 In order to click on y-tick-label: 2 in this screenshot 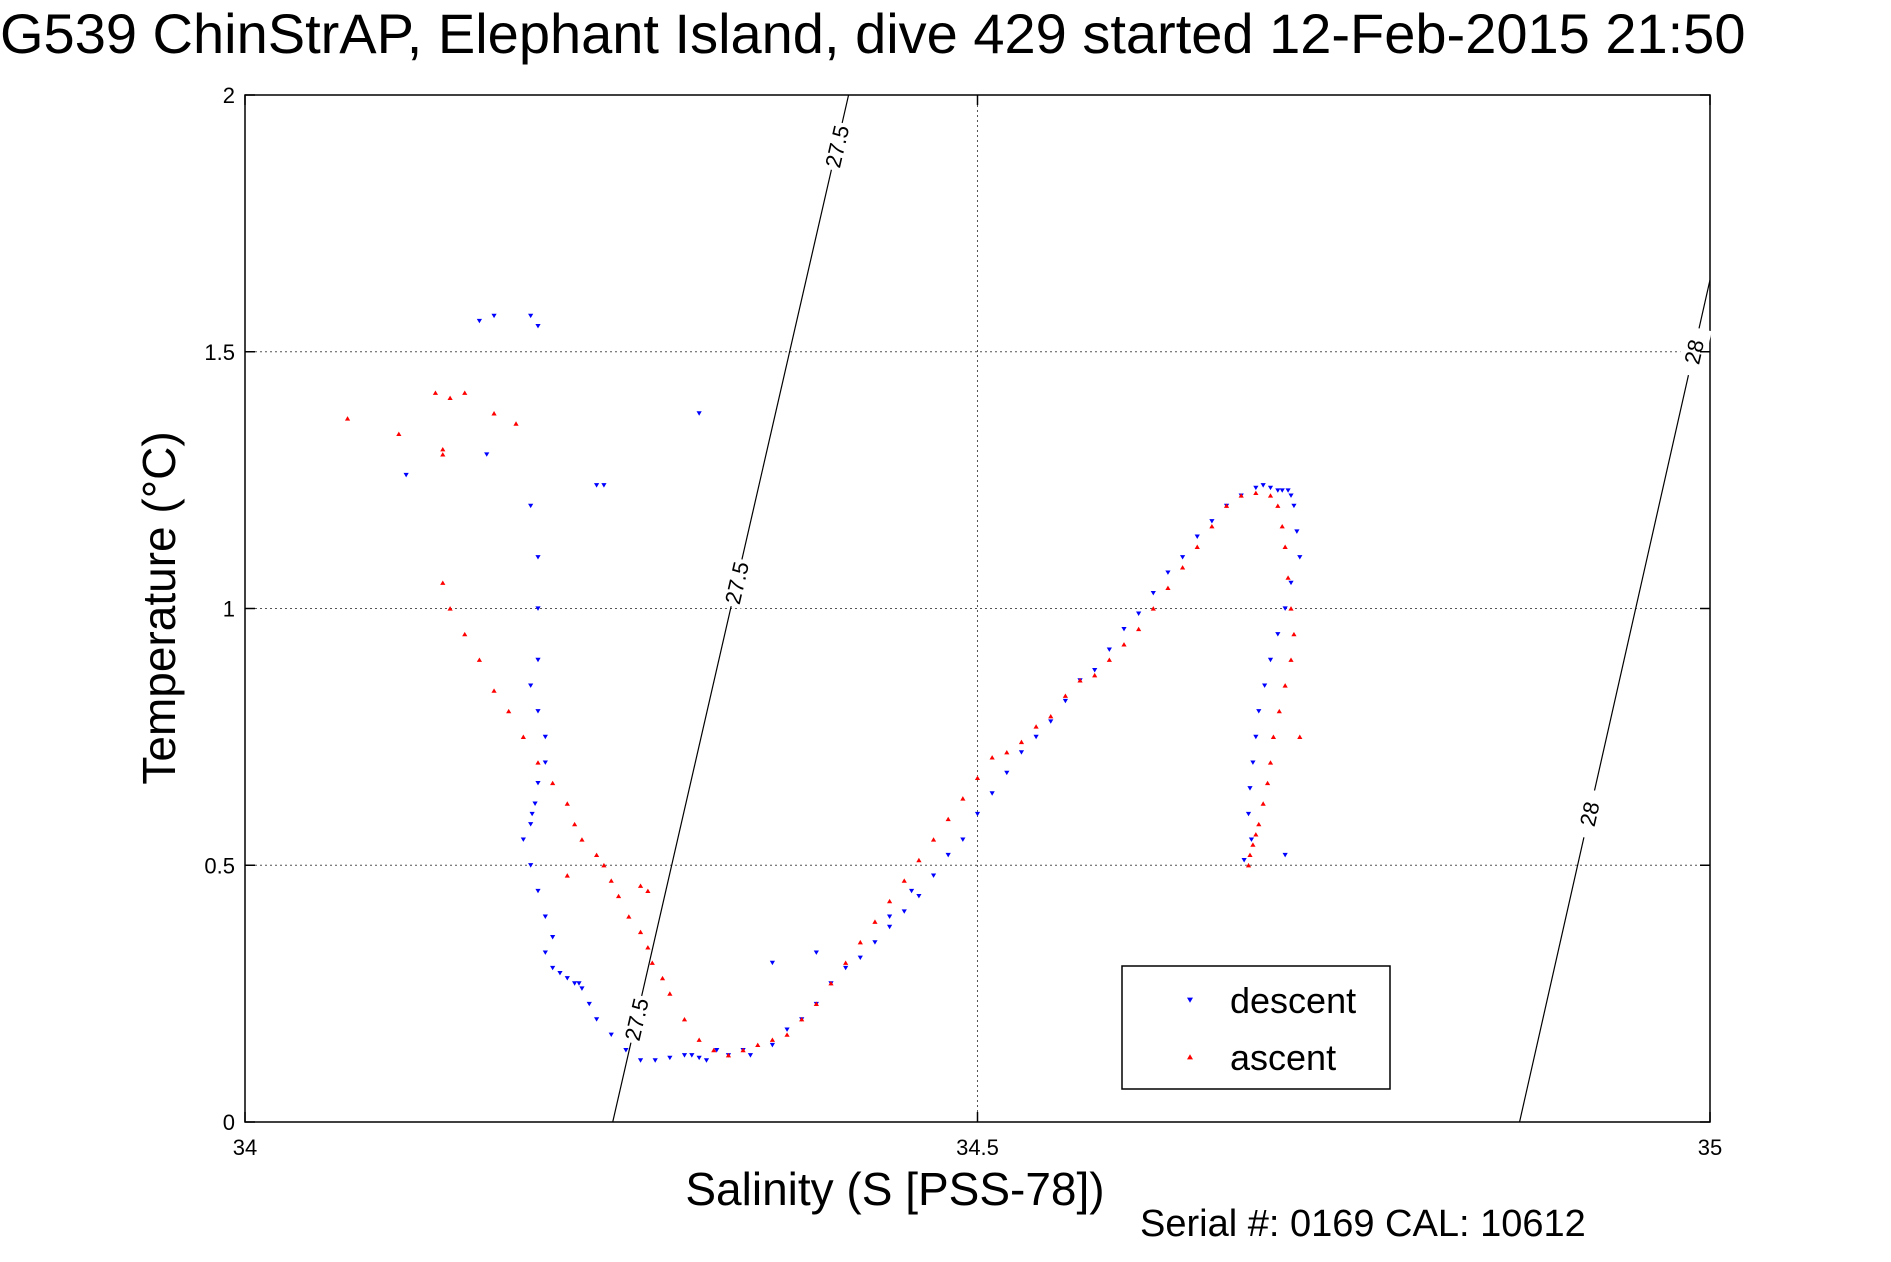, I will do `click(229, 95)`.